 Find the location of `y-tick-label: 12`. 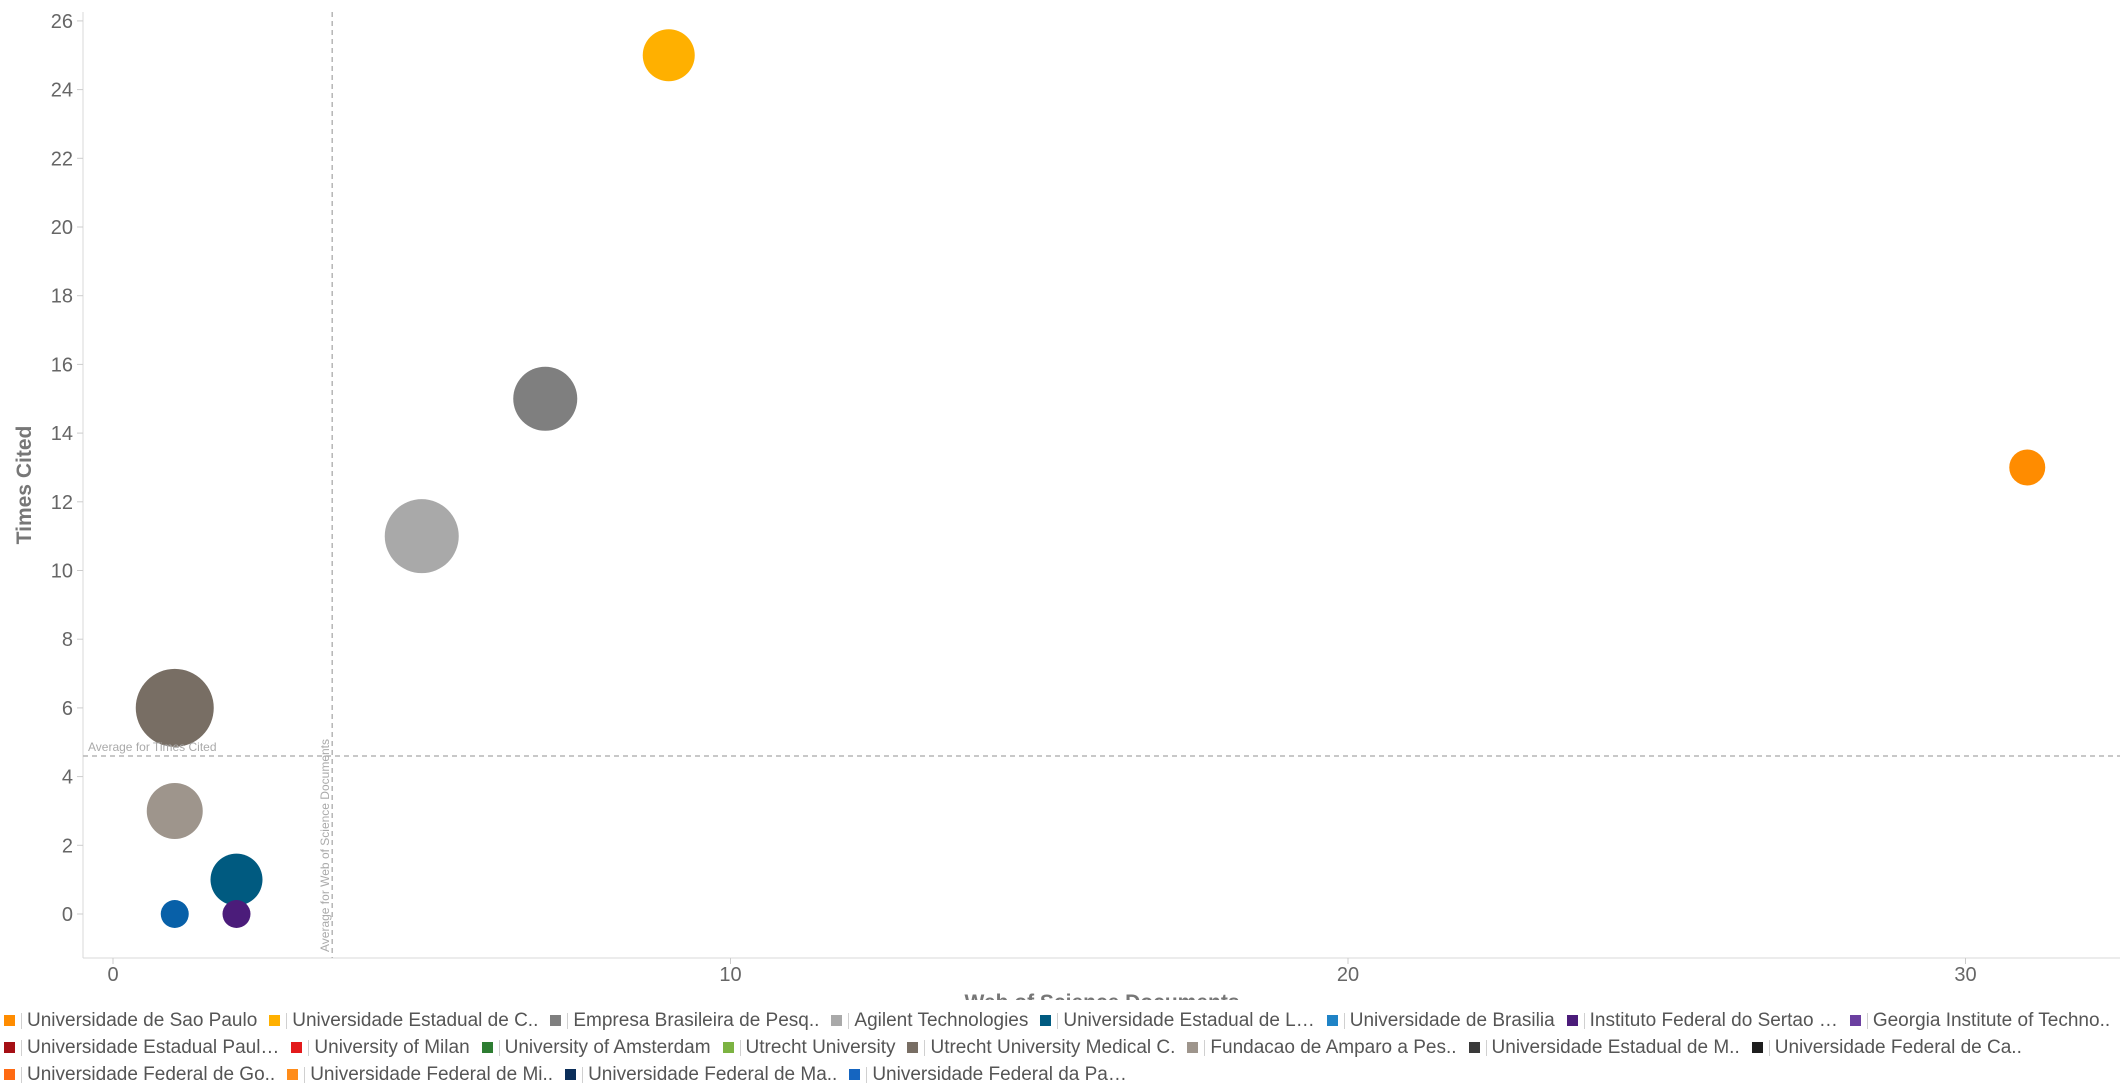

y-tick-label: 12 is located at coordinates (62, 503).